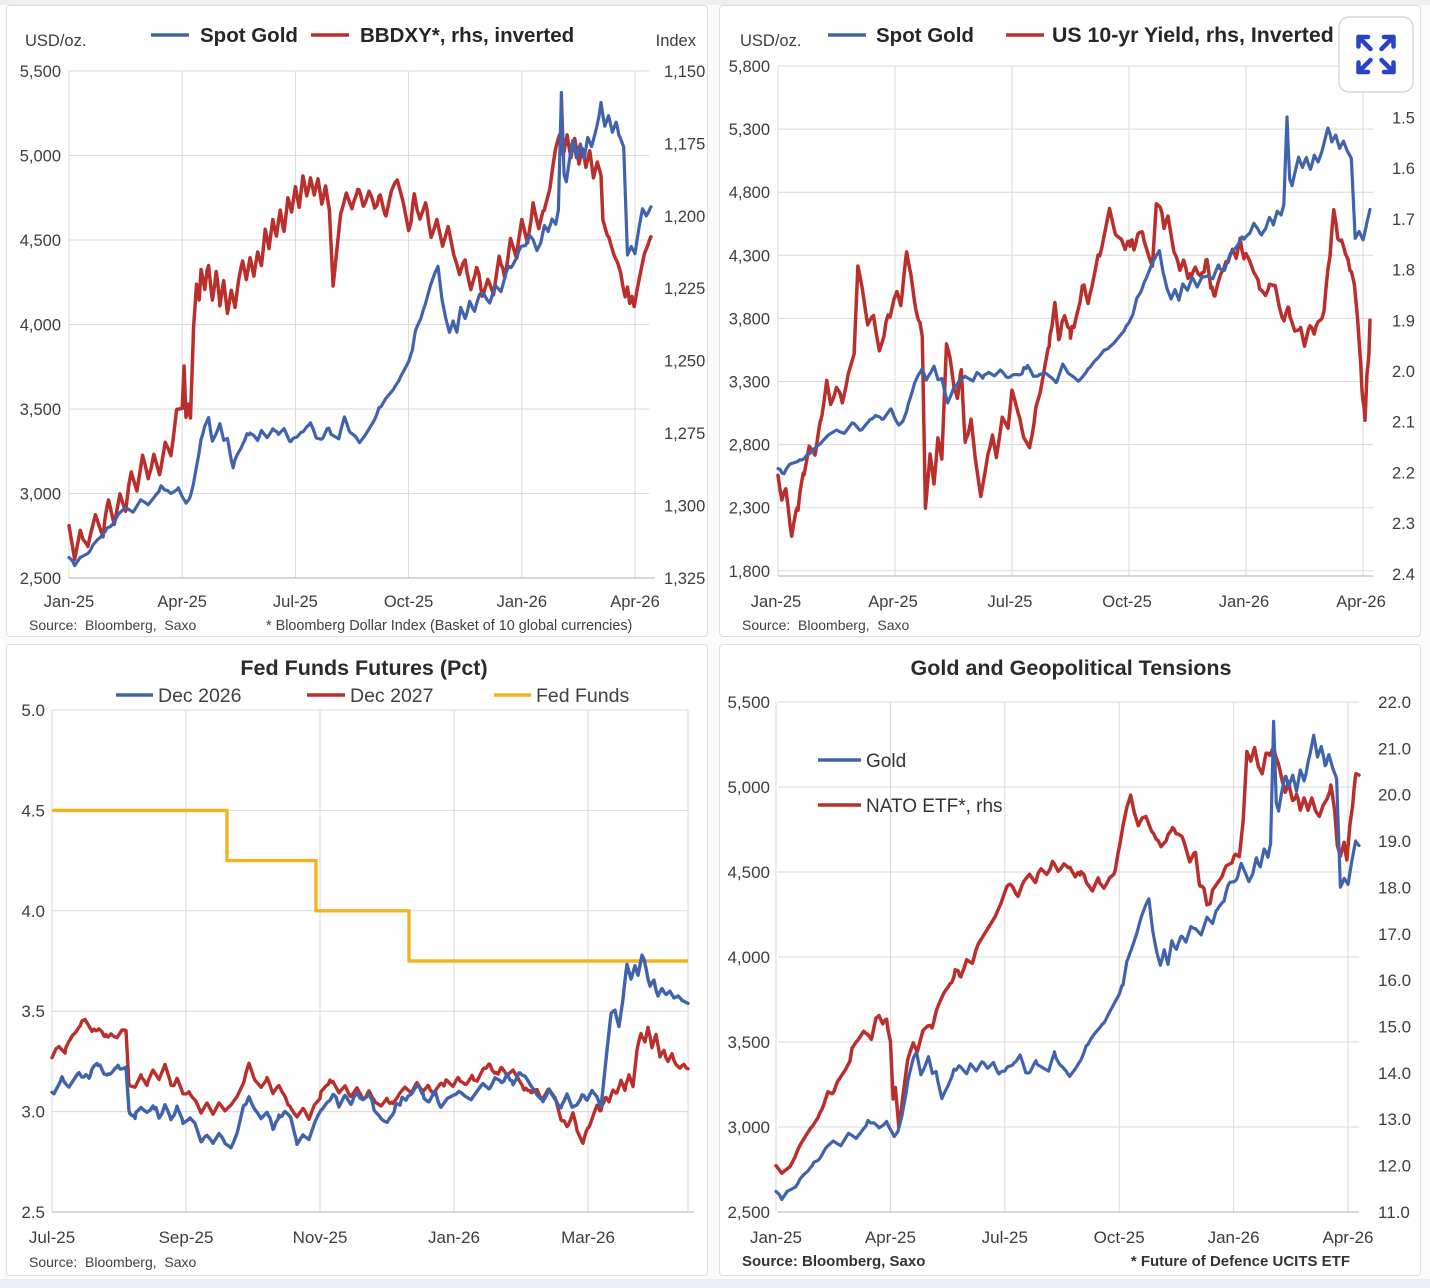 Image resolution: width=1430 pixels, height=1288 pixels. I want to click on svg-text: Sep-25, so click(186, 1237).